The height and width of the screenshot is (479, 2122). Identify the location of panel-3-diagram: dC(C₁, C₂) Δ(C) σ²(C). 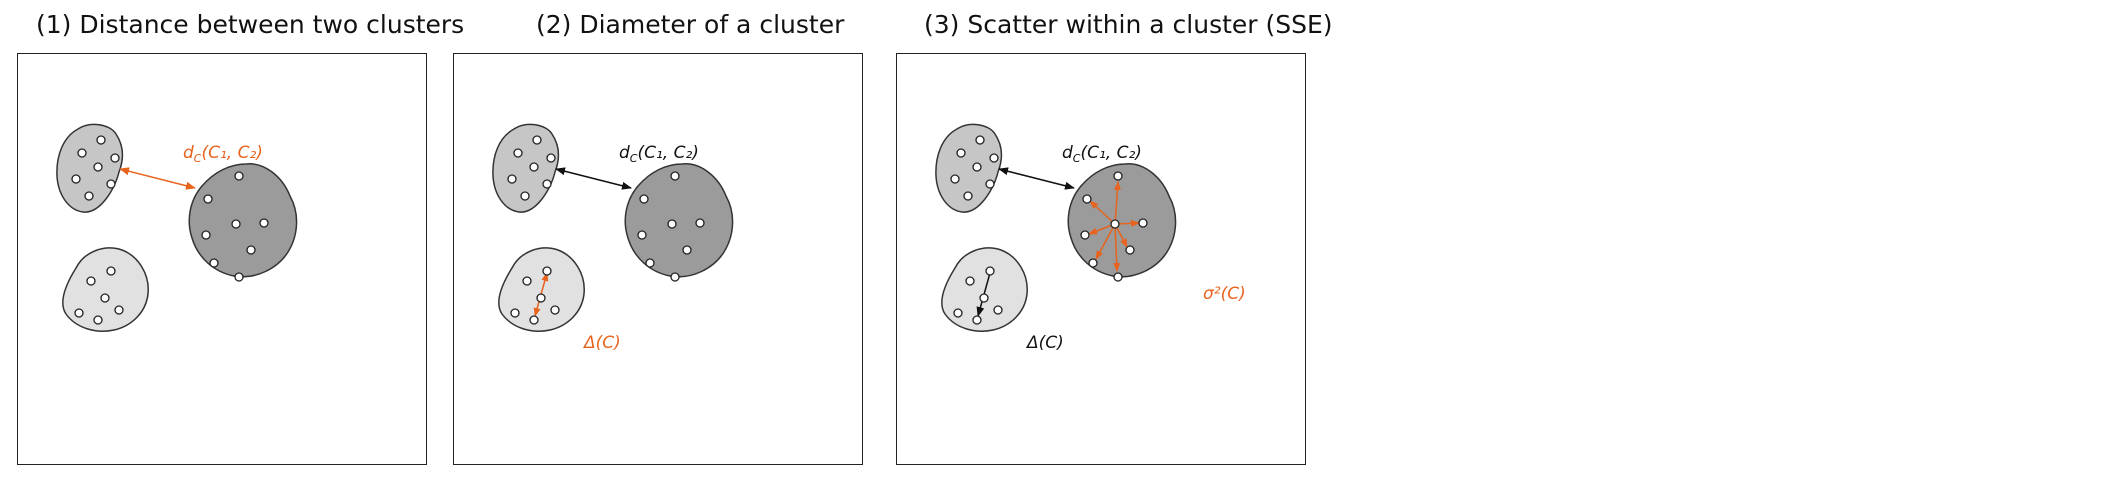
(1090, 238).